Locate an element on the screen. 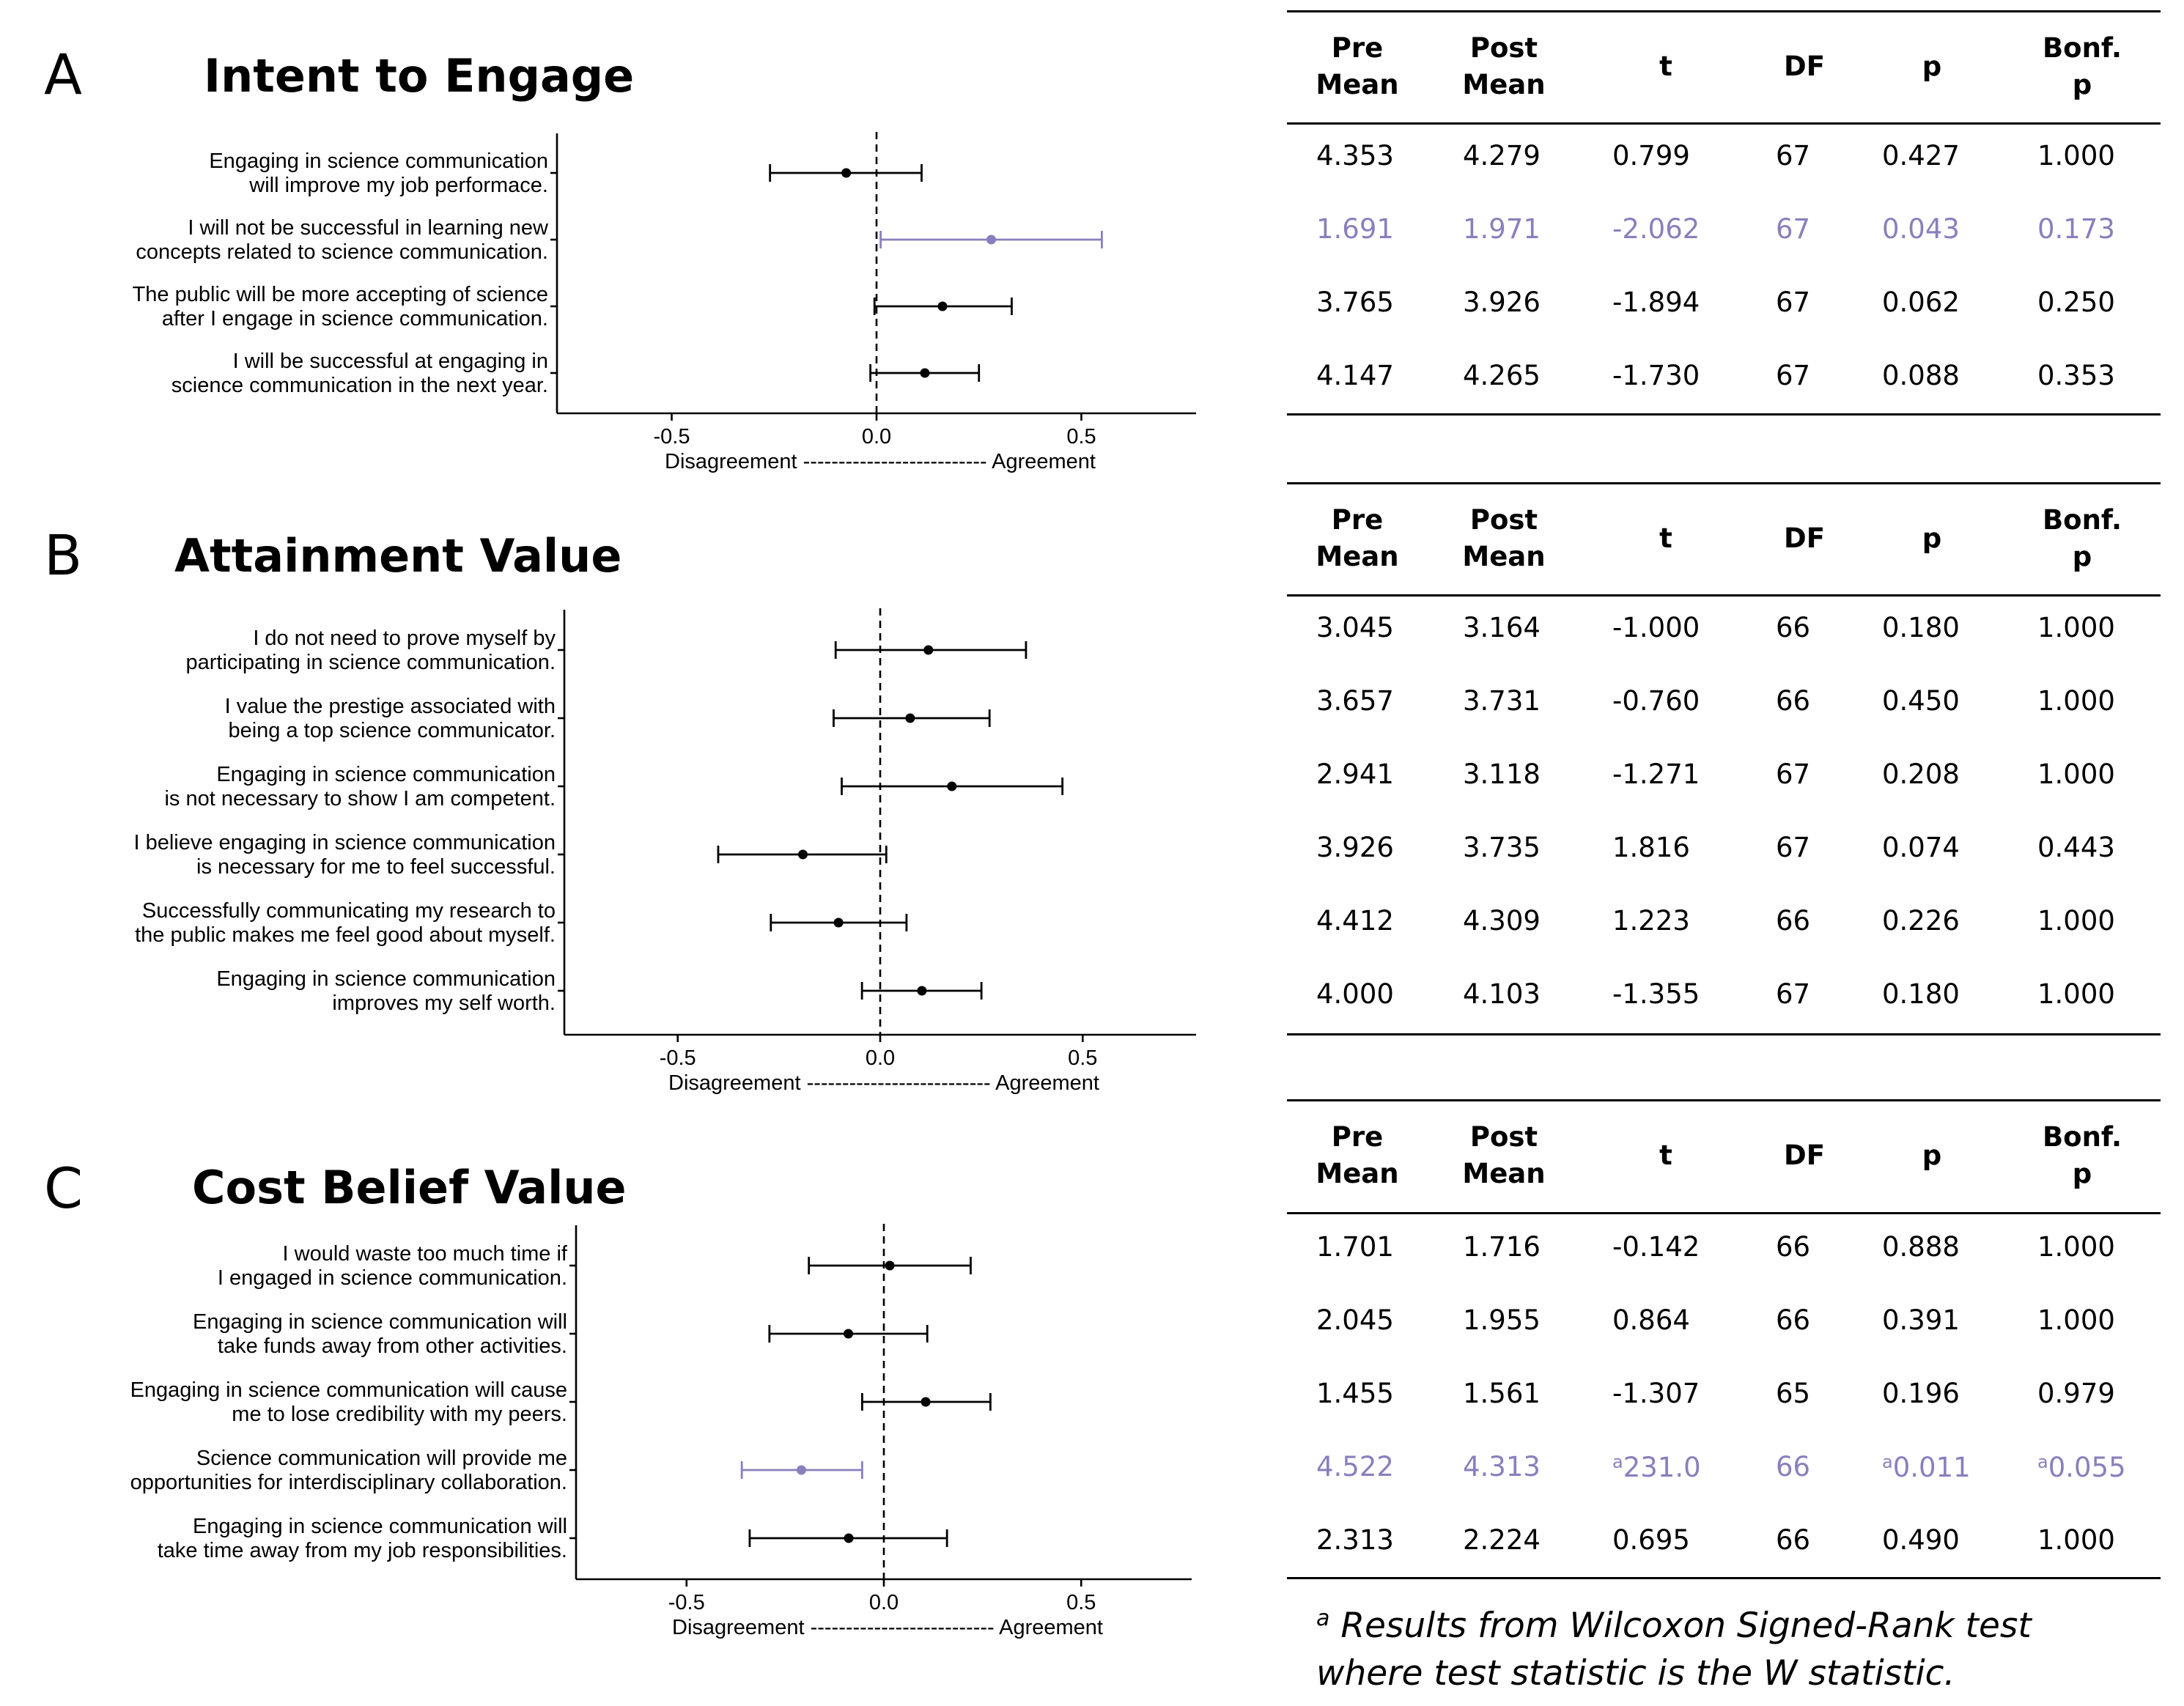  table-cell-post: 4.265 is located at coordinates (1502, 375).